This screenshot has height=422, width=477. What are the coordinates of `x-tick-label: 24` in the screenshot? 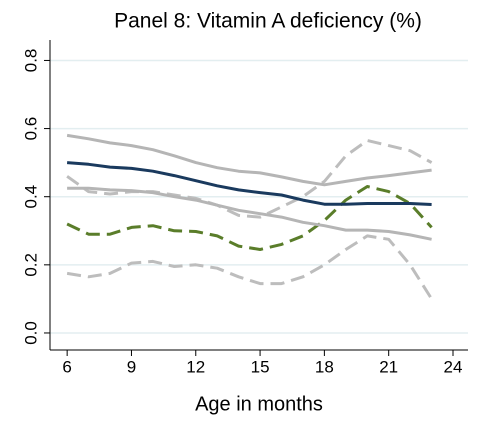 It's located at (453, 366).